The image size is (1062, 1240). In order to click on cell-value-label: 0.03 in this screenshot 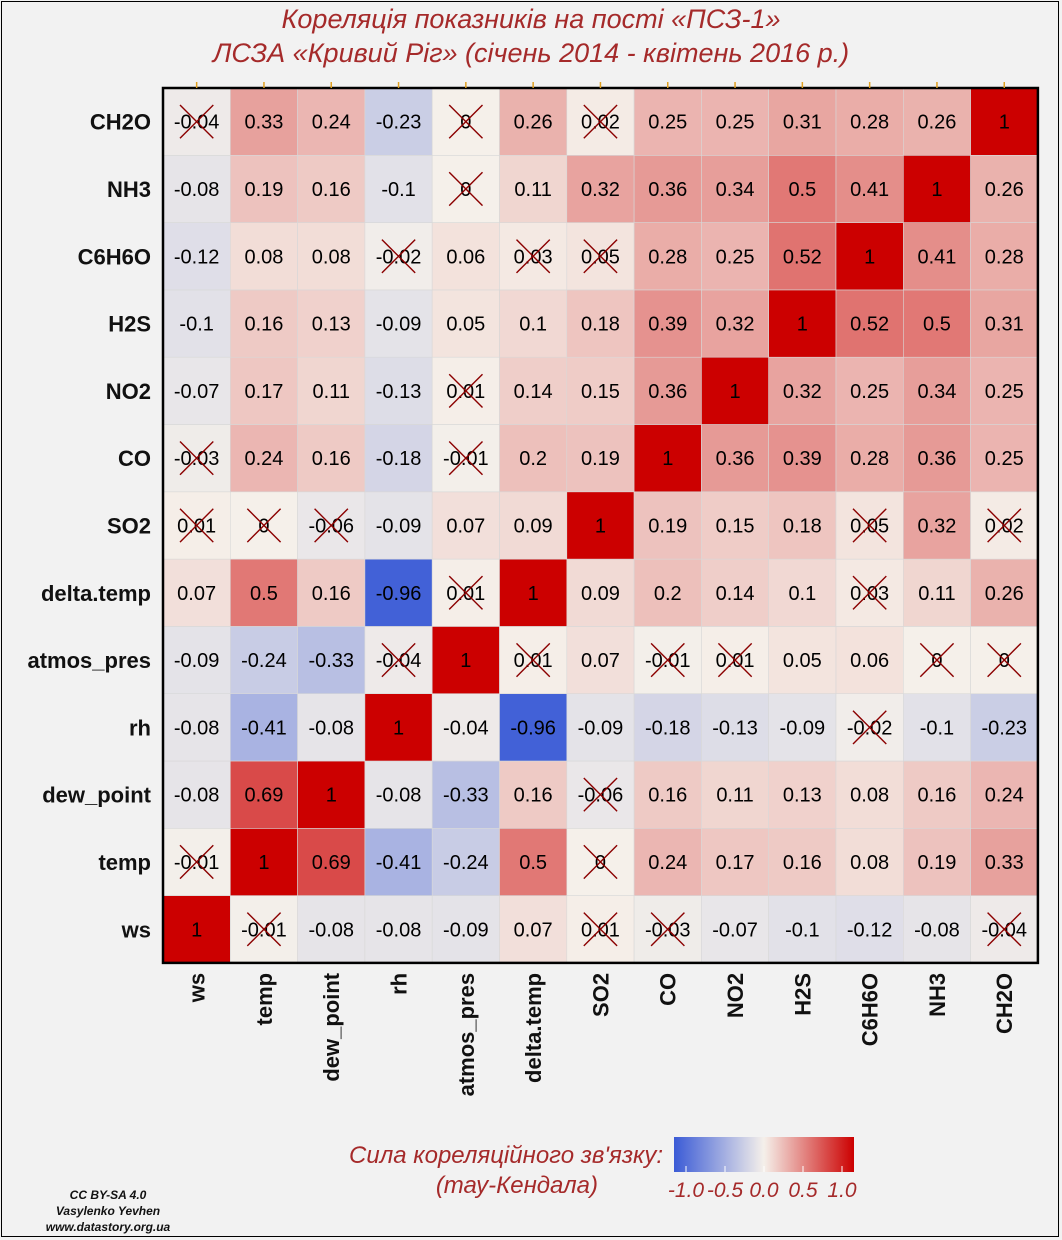, I will do `click(533, 257)`.